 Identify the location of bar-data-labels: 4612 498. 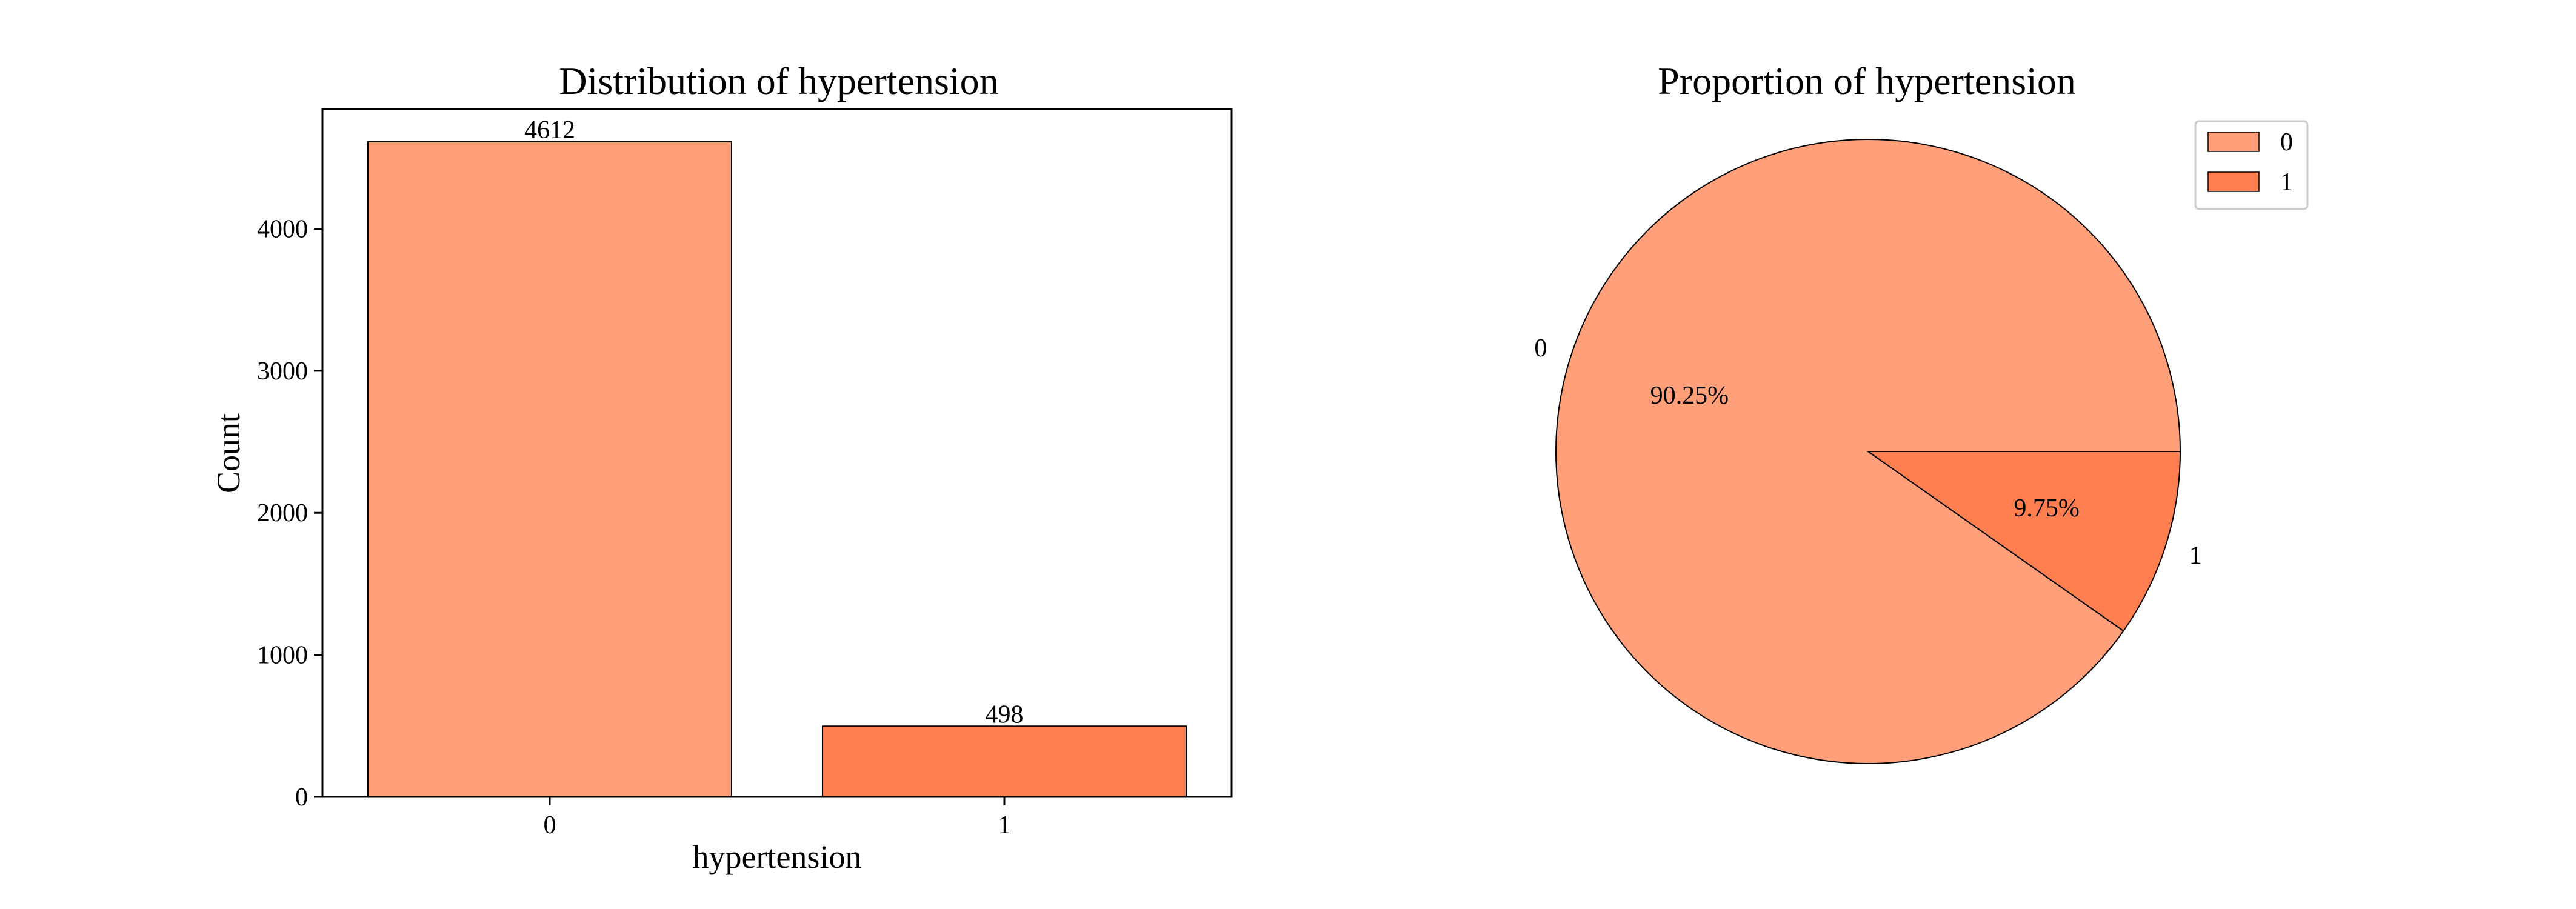
(774, 422).